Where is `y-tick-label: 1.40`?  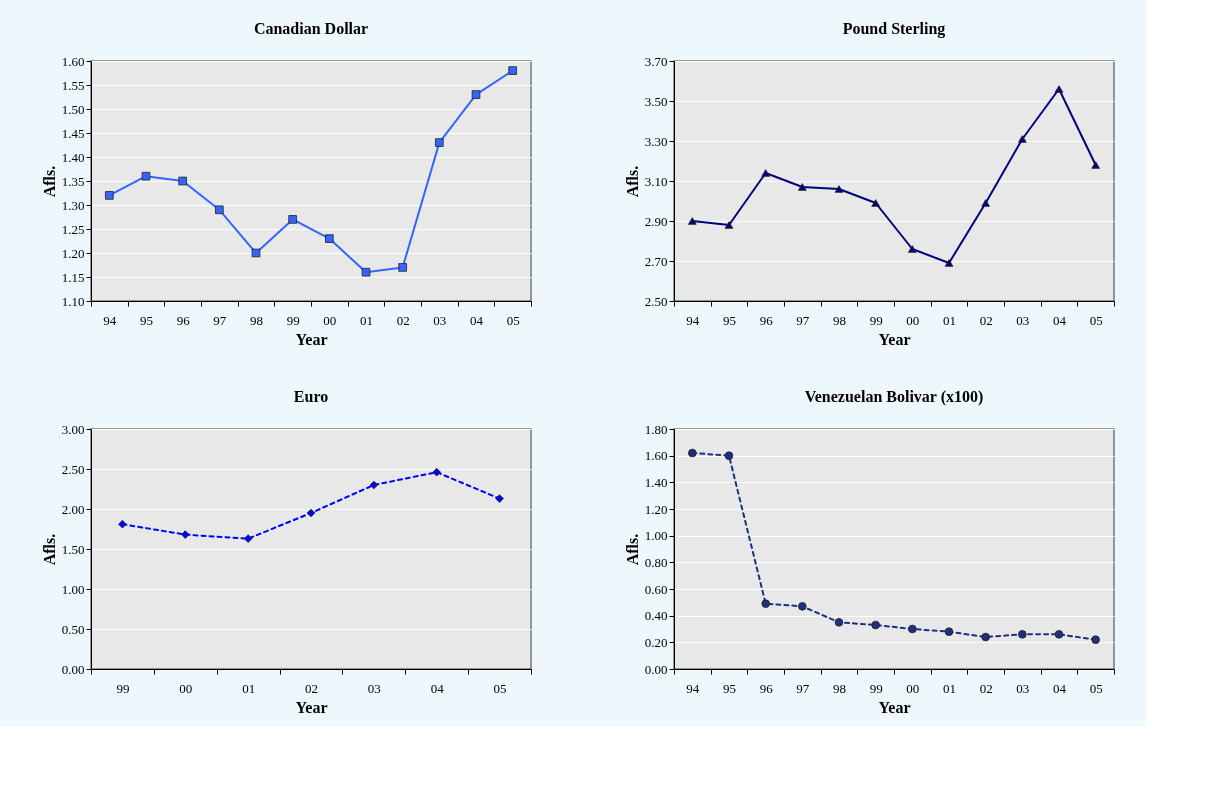
y-tick-label: 1.40 is located at coordinates (656, 482).